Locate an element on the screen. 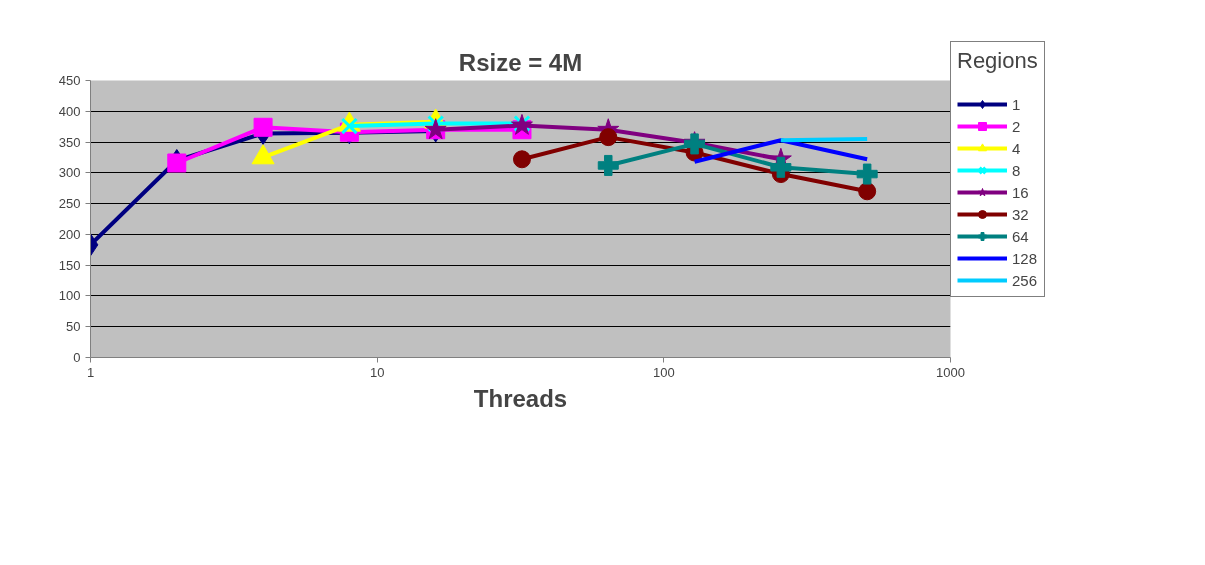  y-tick-label: 250 is located at coordinates (69, 204).